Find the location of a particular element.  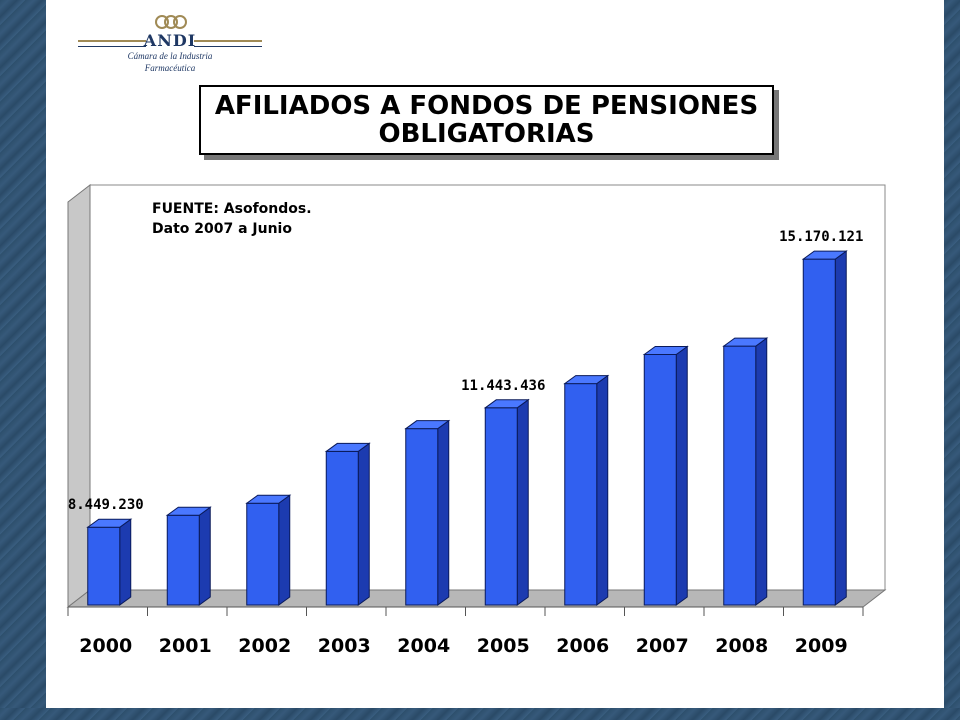

bar-2000 is located at coordinates (109, 562).